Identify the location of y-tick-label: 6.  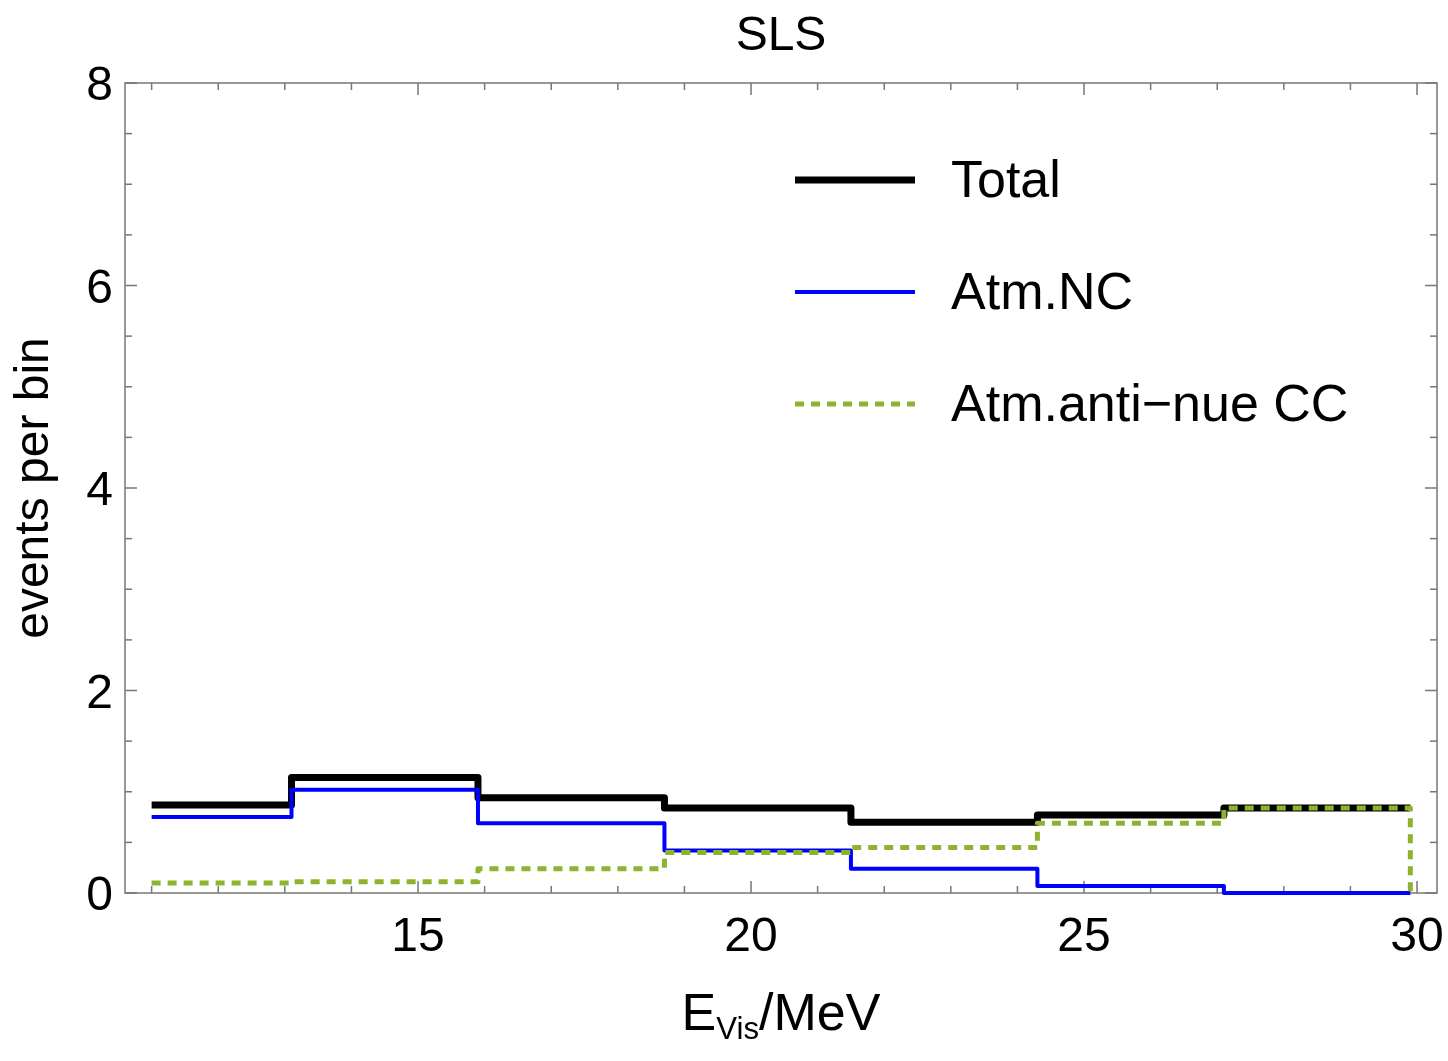
(99, 286).